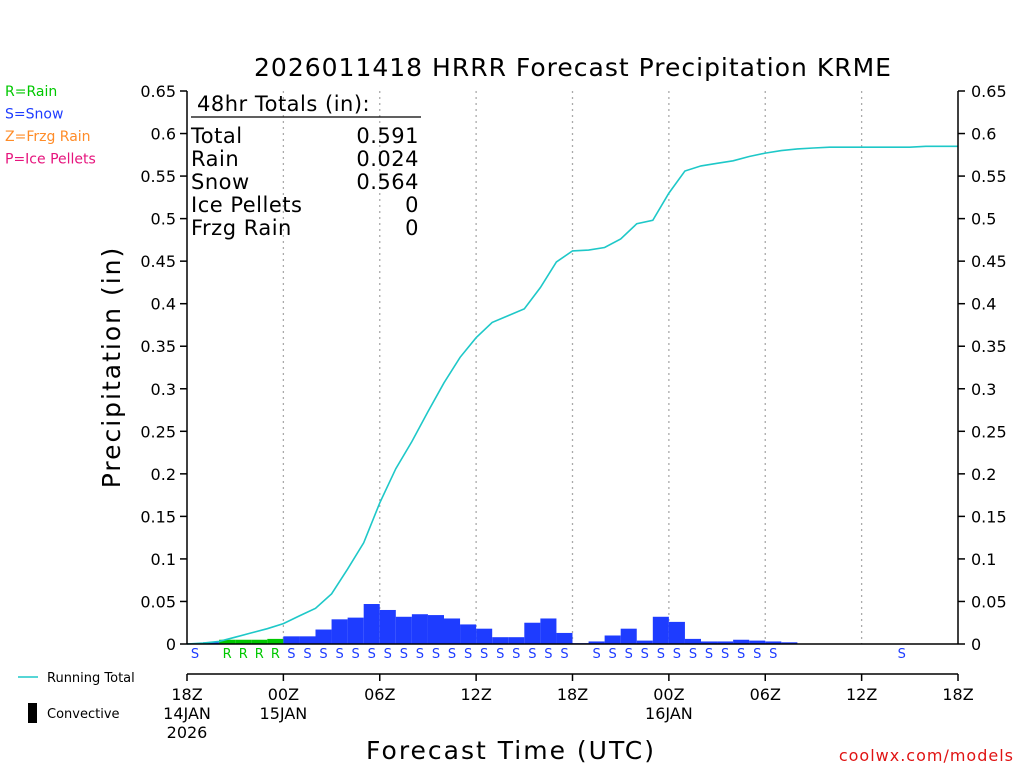  Describe the element at coordinates (387, 159) in the screenshot. I see `totals-row-value: 0.024` at that location.